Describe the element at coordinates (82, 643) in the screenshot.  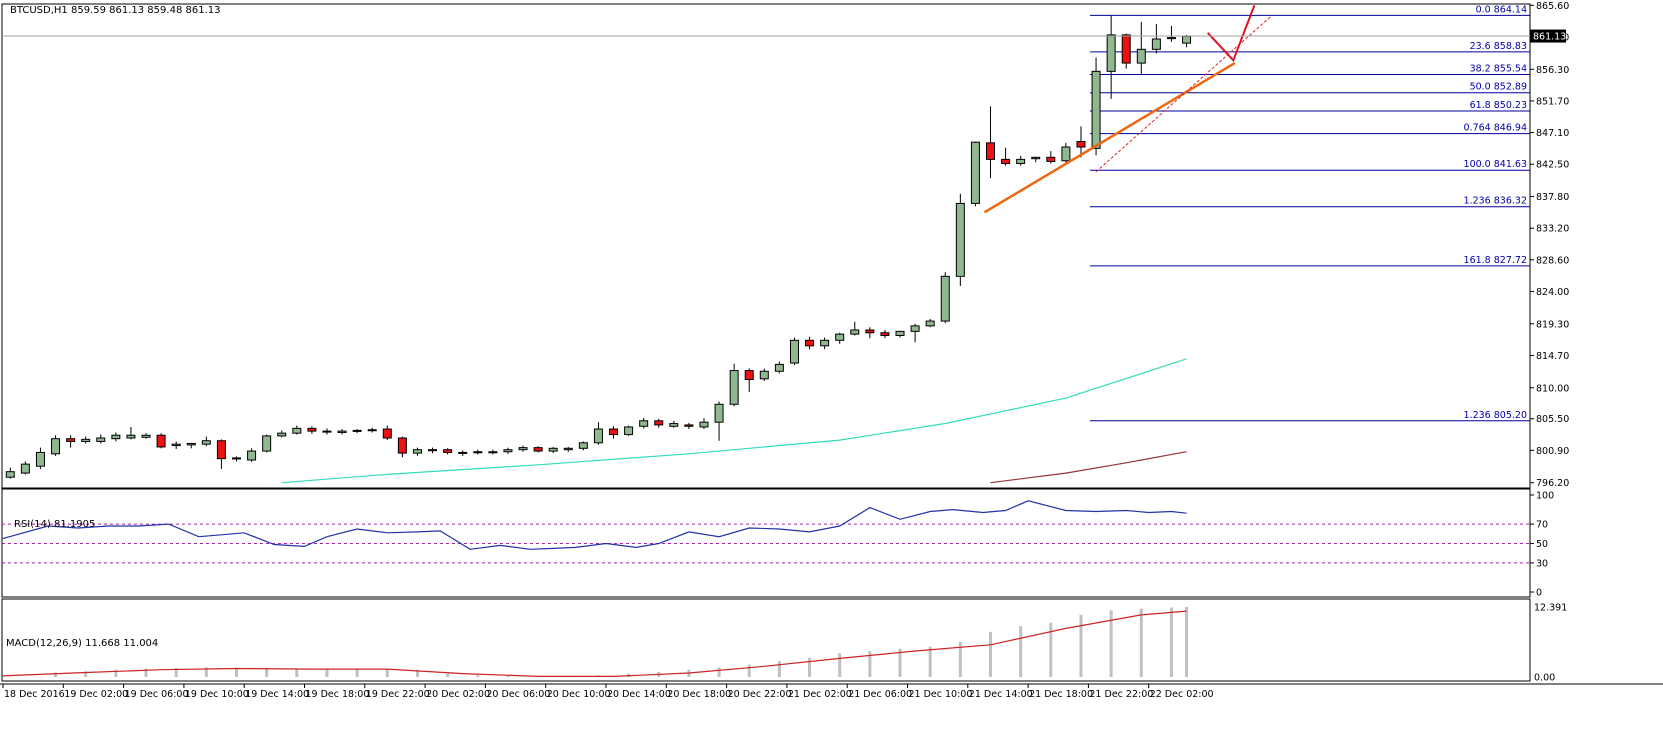
I see `macd-title: MACD(12,26,9) 11.668 11.004` at that location.